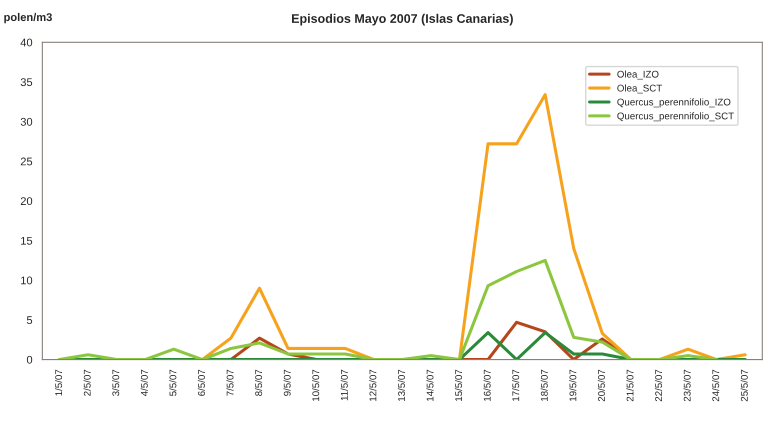 The width and height of the screenshot is (770, 423). I want to click on x-tick-label: 22/5/07, so click(658, 386).